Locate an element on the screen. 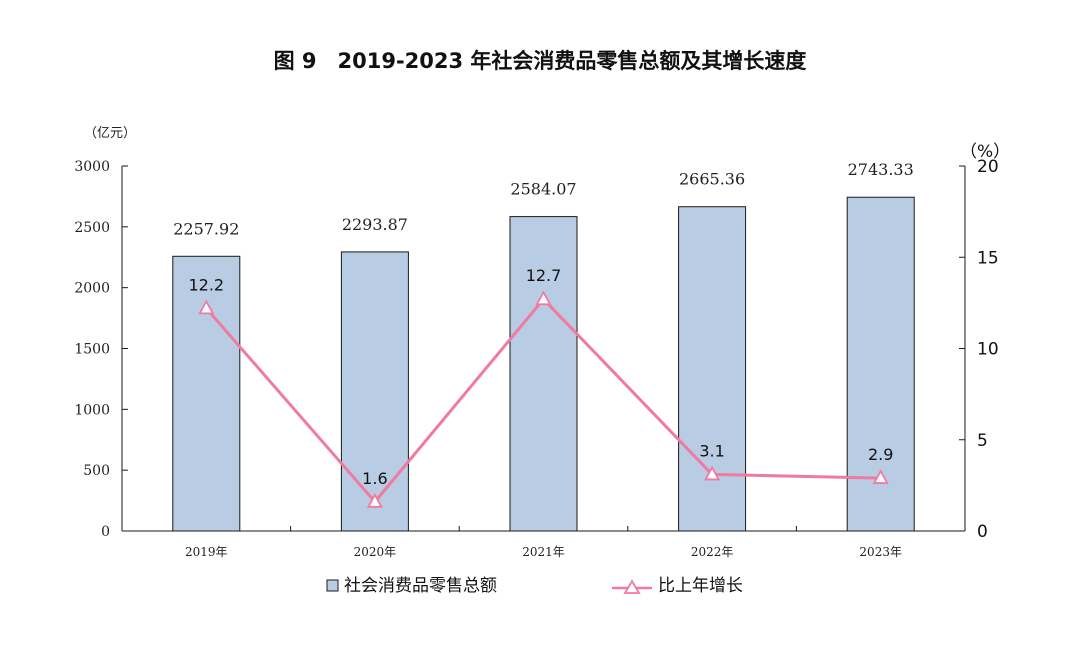 The width and height of the screenshot is (1080, 647). bar-value-label: 2665.36 is located at coordinates (712, 179).